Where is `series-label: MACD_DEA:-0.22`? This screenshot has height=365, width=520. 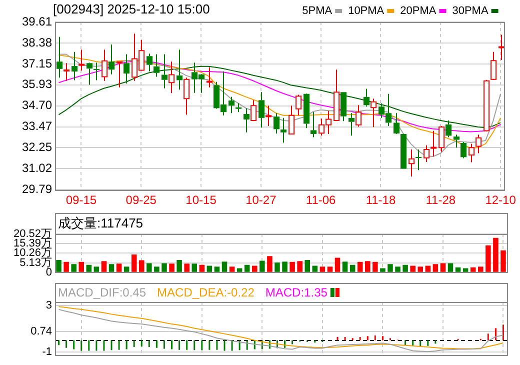 series-label: MACD_DEA:-0.22 is located at coordinates (206, 292).